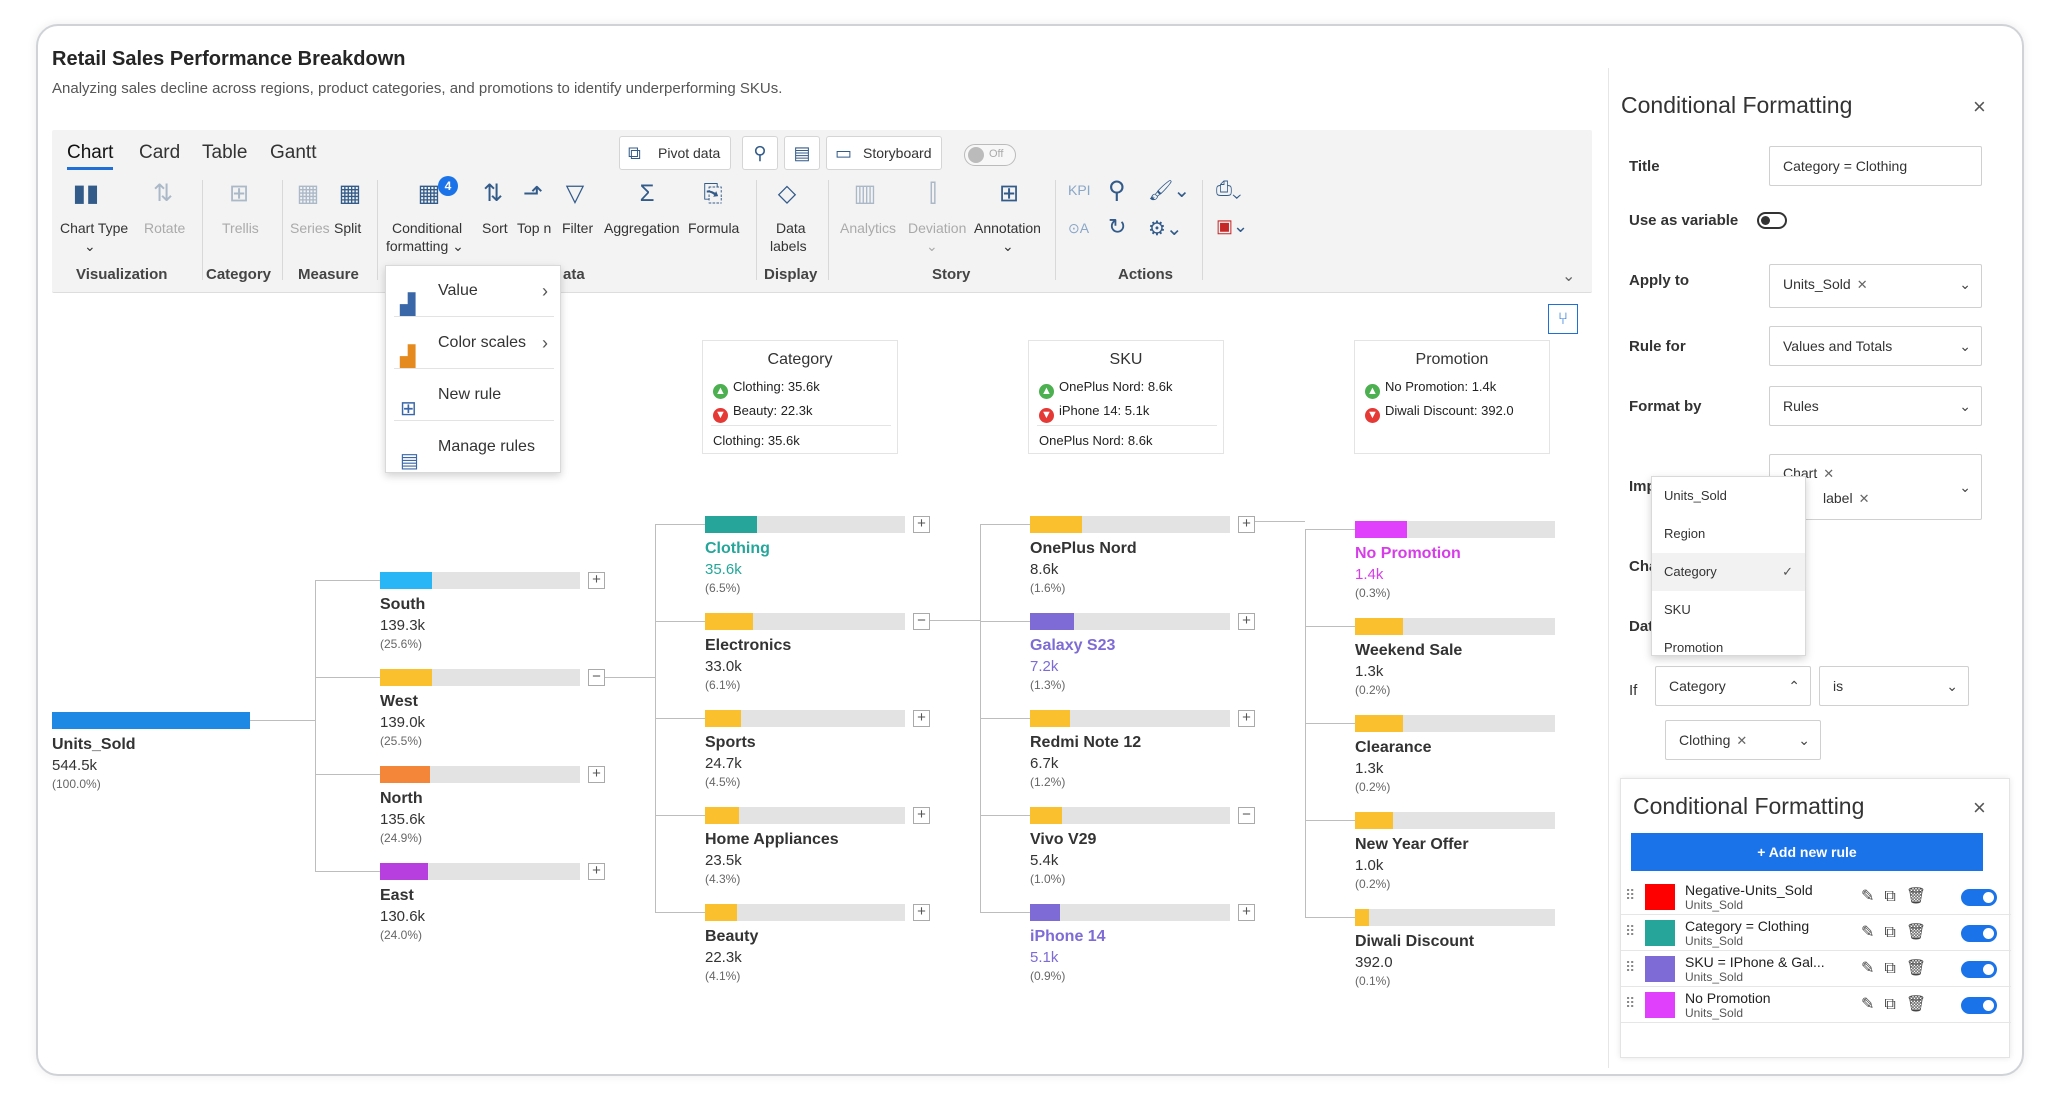 The width and height of the screenshot is (2048, 1095). What do you see at coordinates (884, 153) in the screenshot?
I see `storyboard-button: ▭ Storyboard` at bounding box center [884, 153].